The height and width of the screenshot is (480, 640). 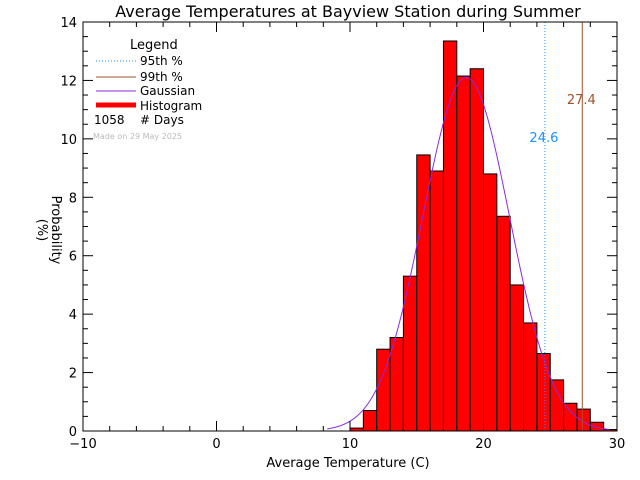 I want to click on legend-count-value: 1058, so click(x=109, y=120).